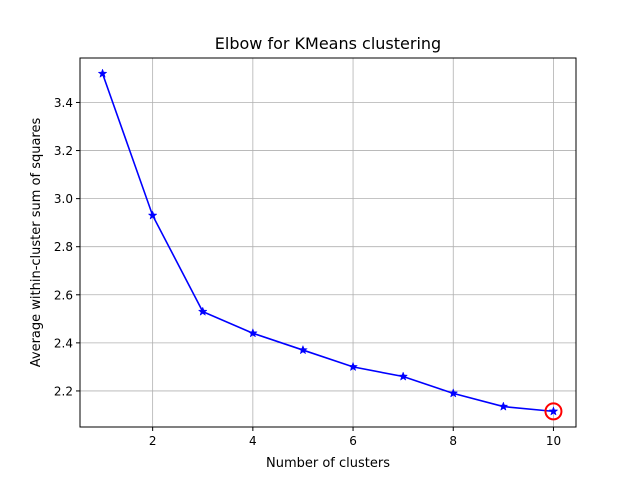 This screenshot has width=640, height=480. I want to click on y-tick-label: 2.6, so click(63, 295).